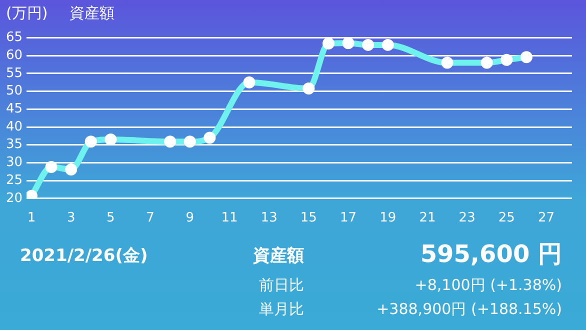 The height and width of the screenshot is (330, 586). Describe the element at coordinates (281, 309) in the screenshot. I see `text: 単月比` at that location.